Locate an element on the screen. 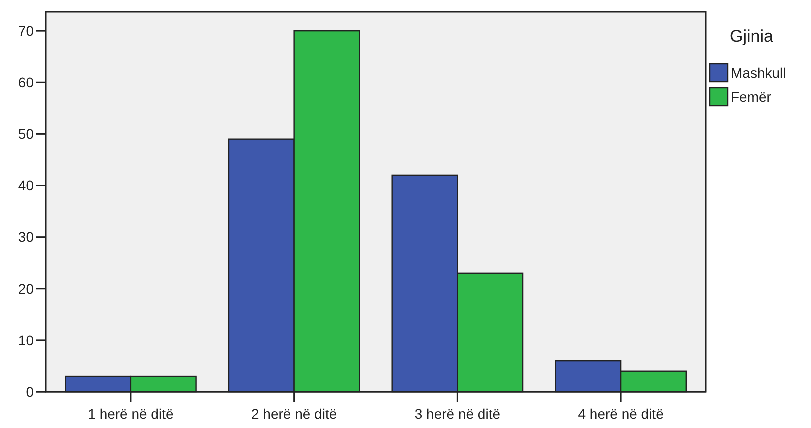 This screenshot has height=428, width=811. y-tick-label: 70 is located at coordinates (26, 30).